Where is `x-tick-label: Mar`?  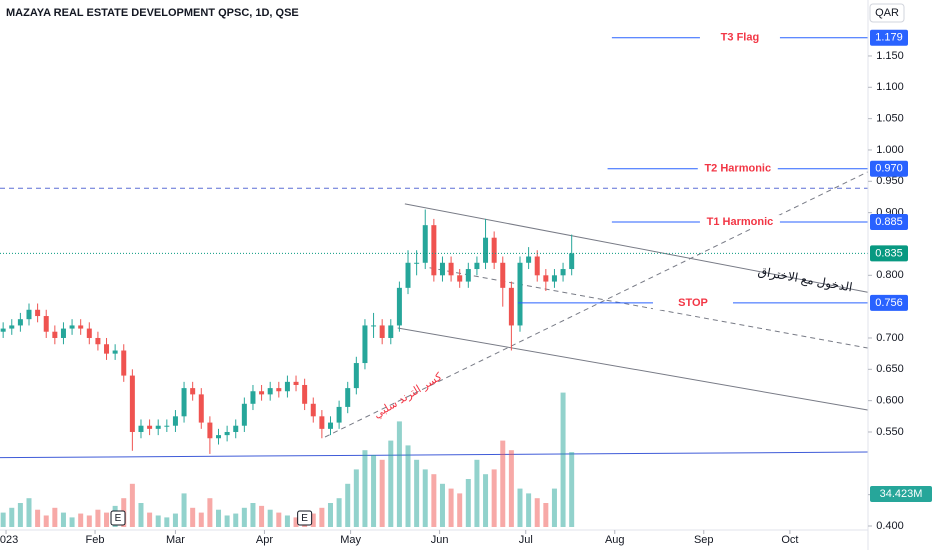 x-tick-label: Mar is located at coordinates (175, 540).